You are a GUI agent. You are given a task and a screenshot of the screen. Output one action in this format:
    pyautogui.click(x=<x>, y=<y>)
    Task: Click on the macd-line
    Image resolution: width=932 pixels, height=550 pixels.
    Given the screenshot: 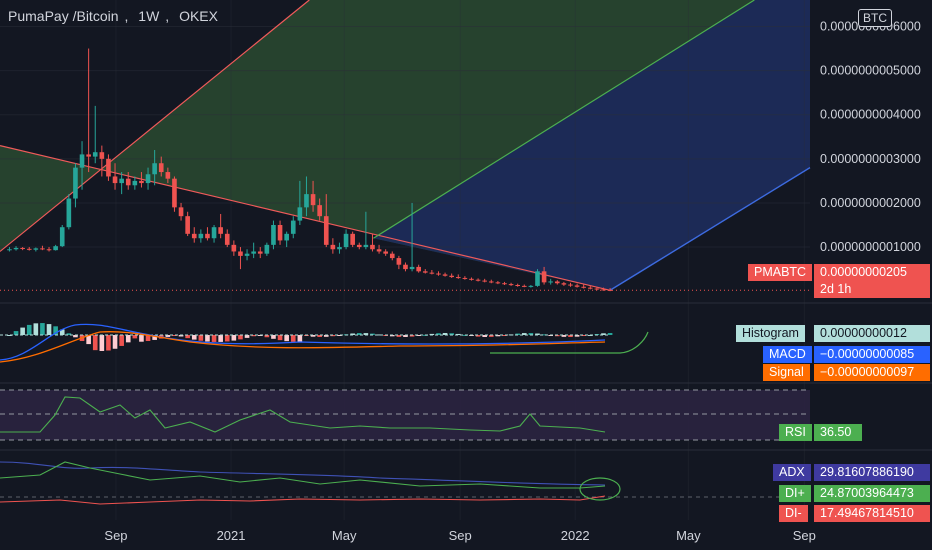 What is the action you would take?
    pyautogui.click(x=303, y=342)
    